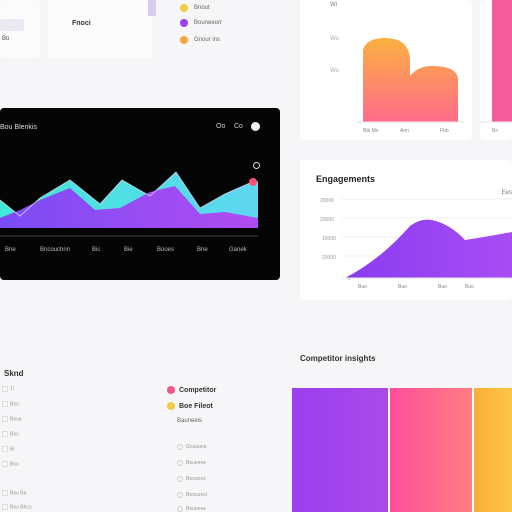  I want to click on legend-item-competitor: Competitor, so click(191, 390).